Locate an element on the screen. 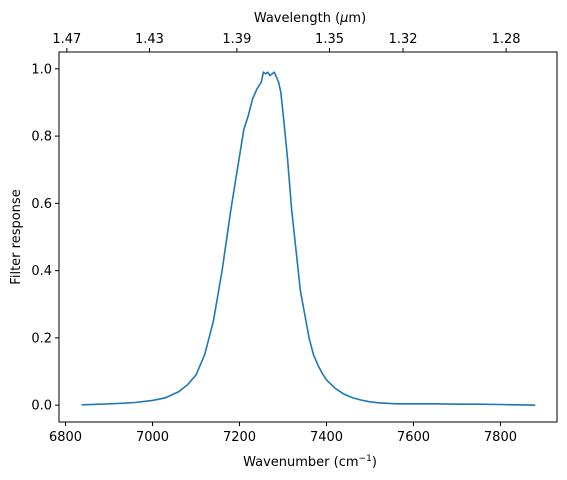 The width and height of the screenshot is (567, 480). top-axis-label: Wavelength (μm) is located at coordinates (310, 18).